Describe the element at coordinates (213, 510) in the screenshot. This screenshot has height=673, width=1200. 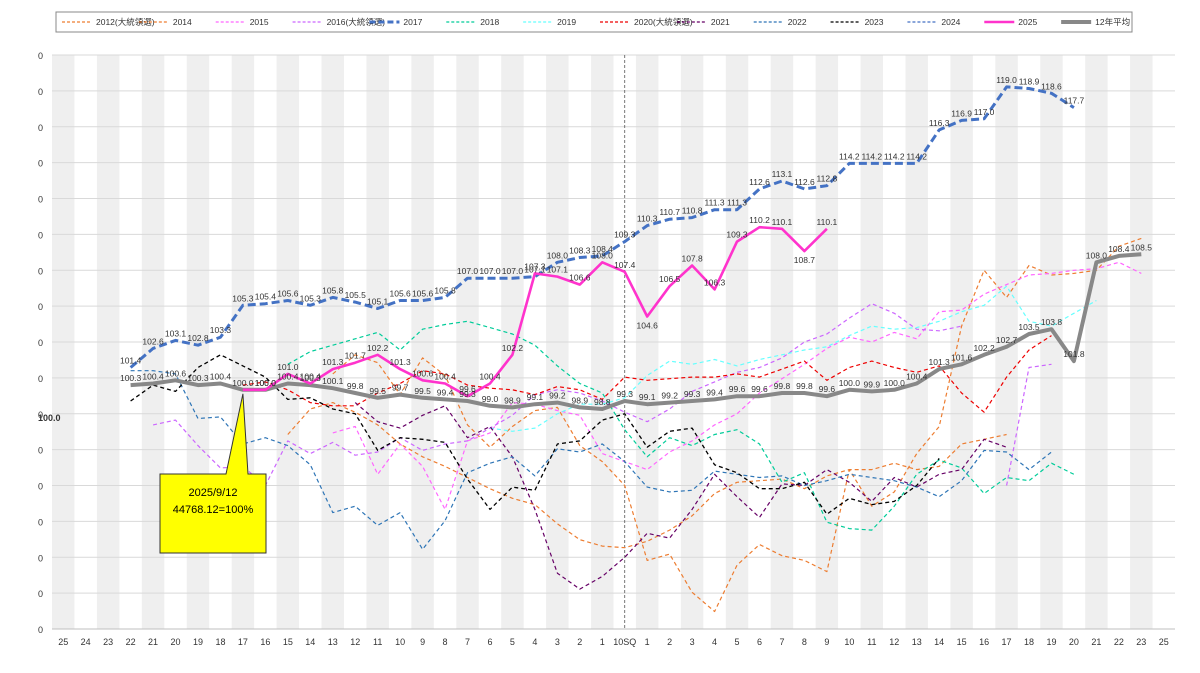
I see `callout-base: 44768.12=100%` at that location.